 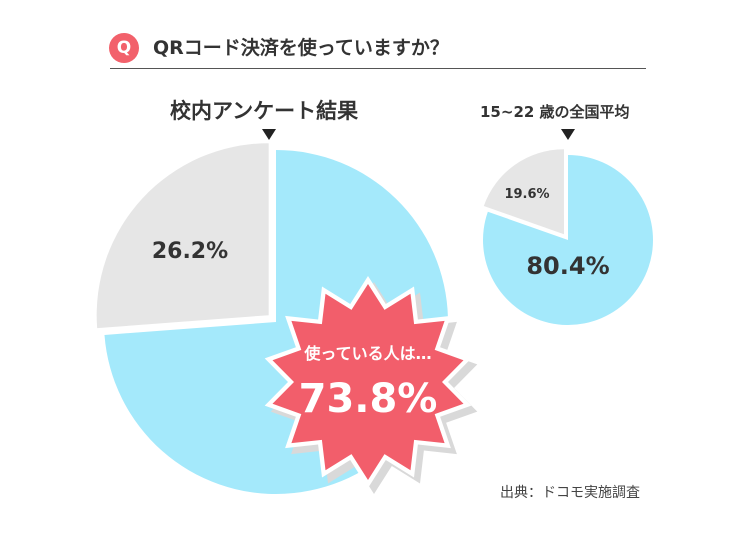 I want to click on school-pie-data-label-1: 26.2%, so click(x=190, y=251).